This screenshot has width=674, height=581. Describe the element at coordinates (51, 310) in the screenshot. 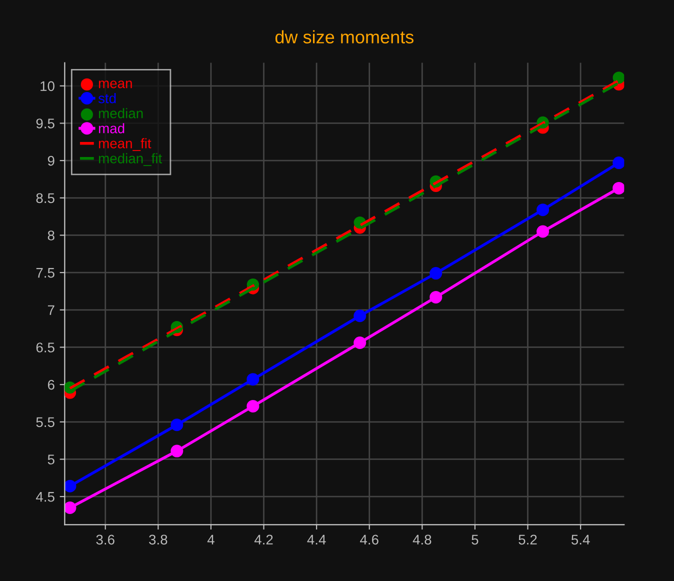

I see `y-tick-label: 7` at that location.